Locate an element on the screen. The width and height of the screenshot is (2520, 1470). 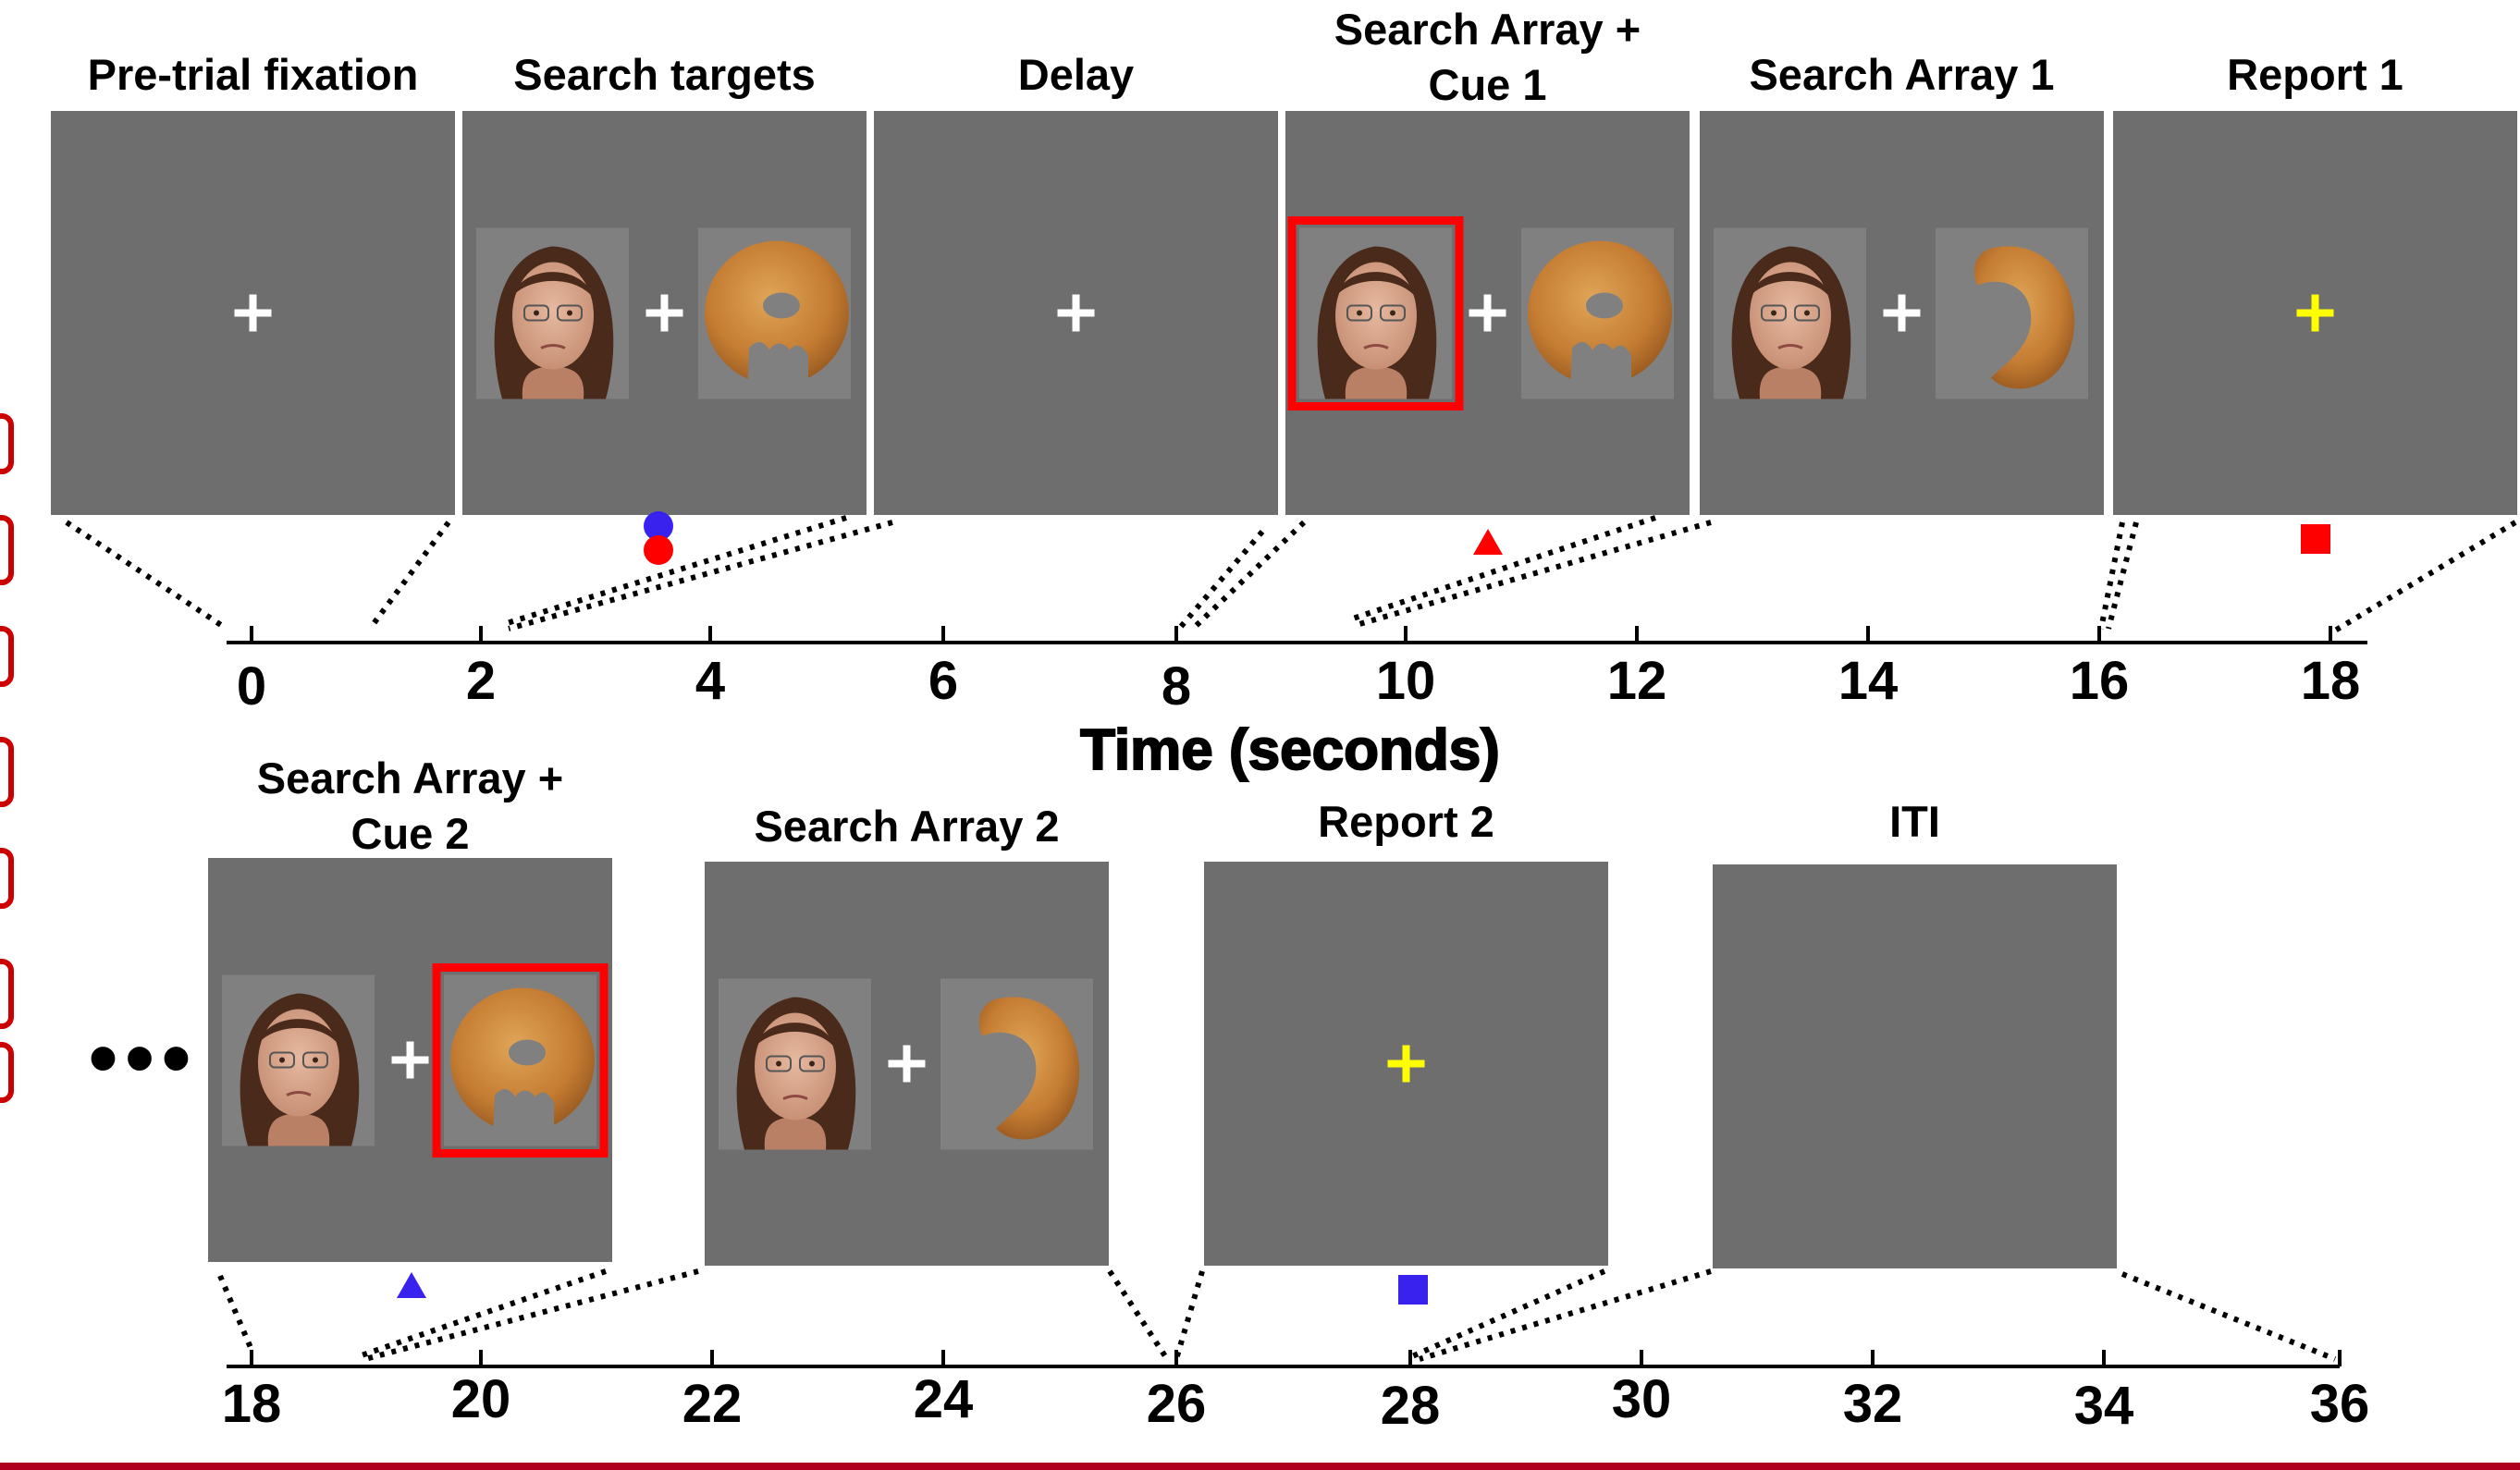
conn-b is located at coordinates (409, 576).